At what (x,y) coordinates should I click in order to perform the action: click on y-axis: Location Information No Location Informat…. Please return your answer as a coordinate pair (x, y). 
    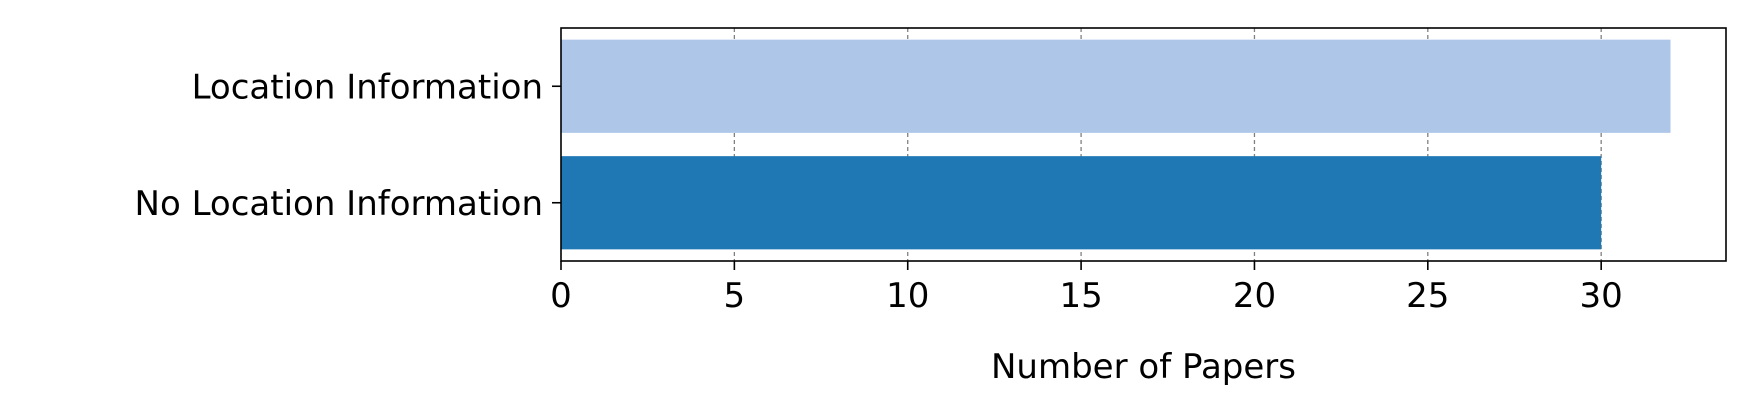
    Looking at the image, I should click on (348, 145).